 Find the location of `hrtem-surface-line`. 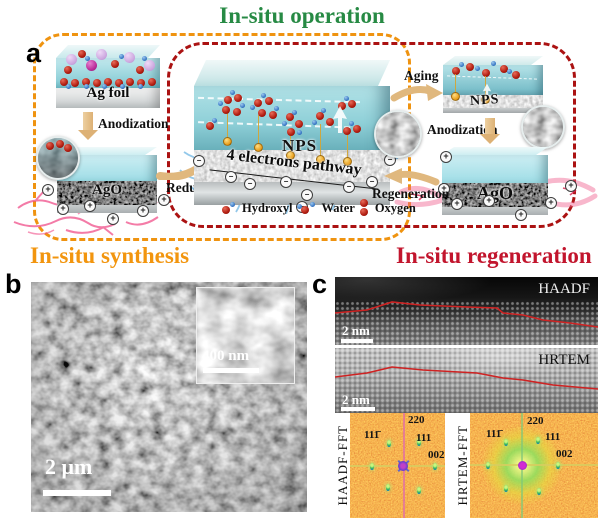

hrtem-surface-line is located at coordinates (466, 378).